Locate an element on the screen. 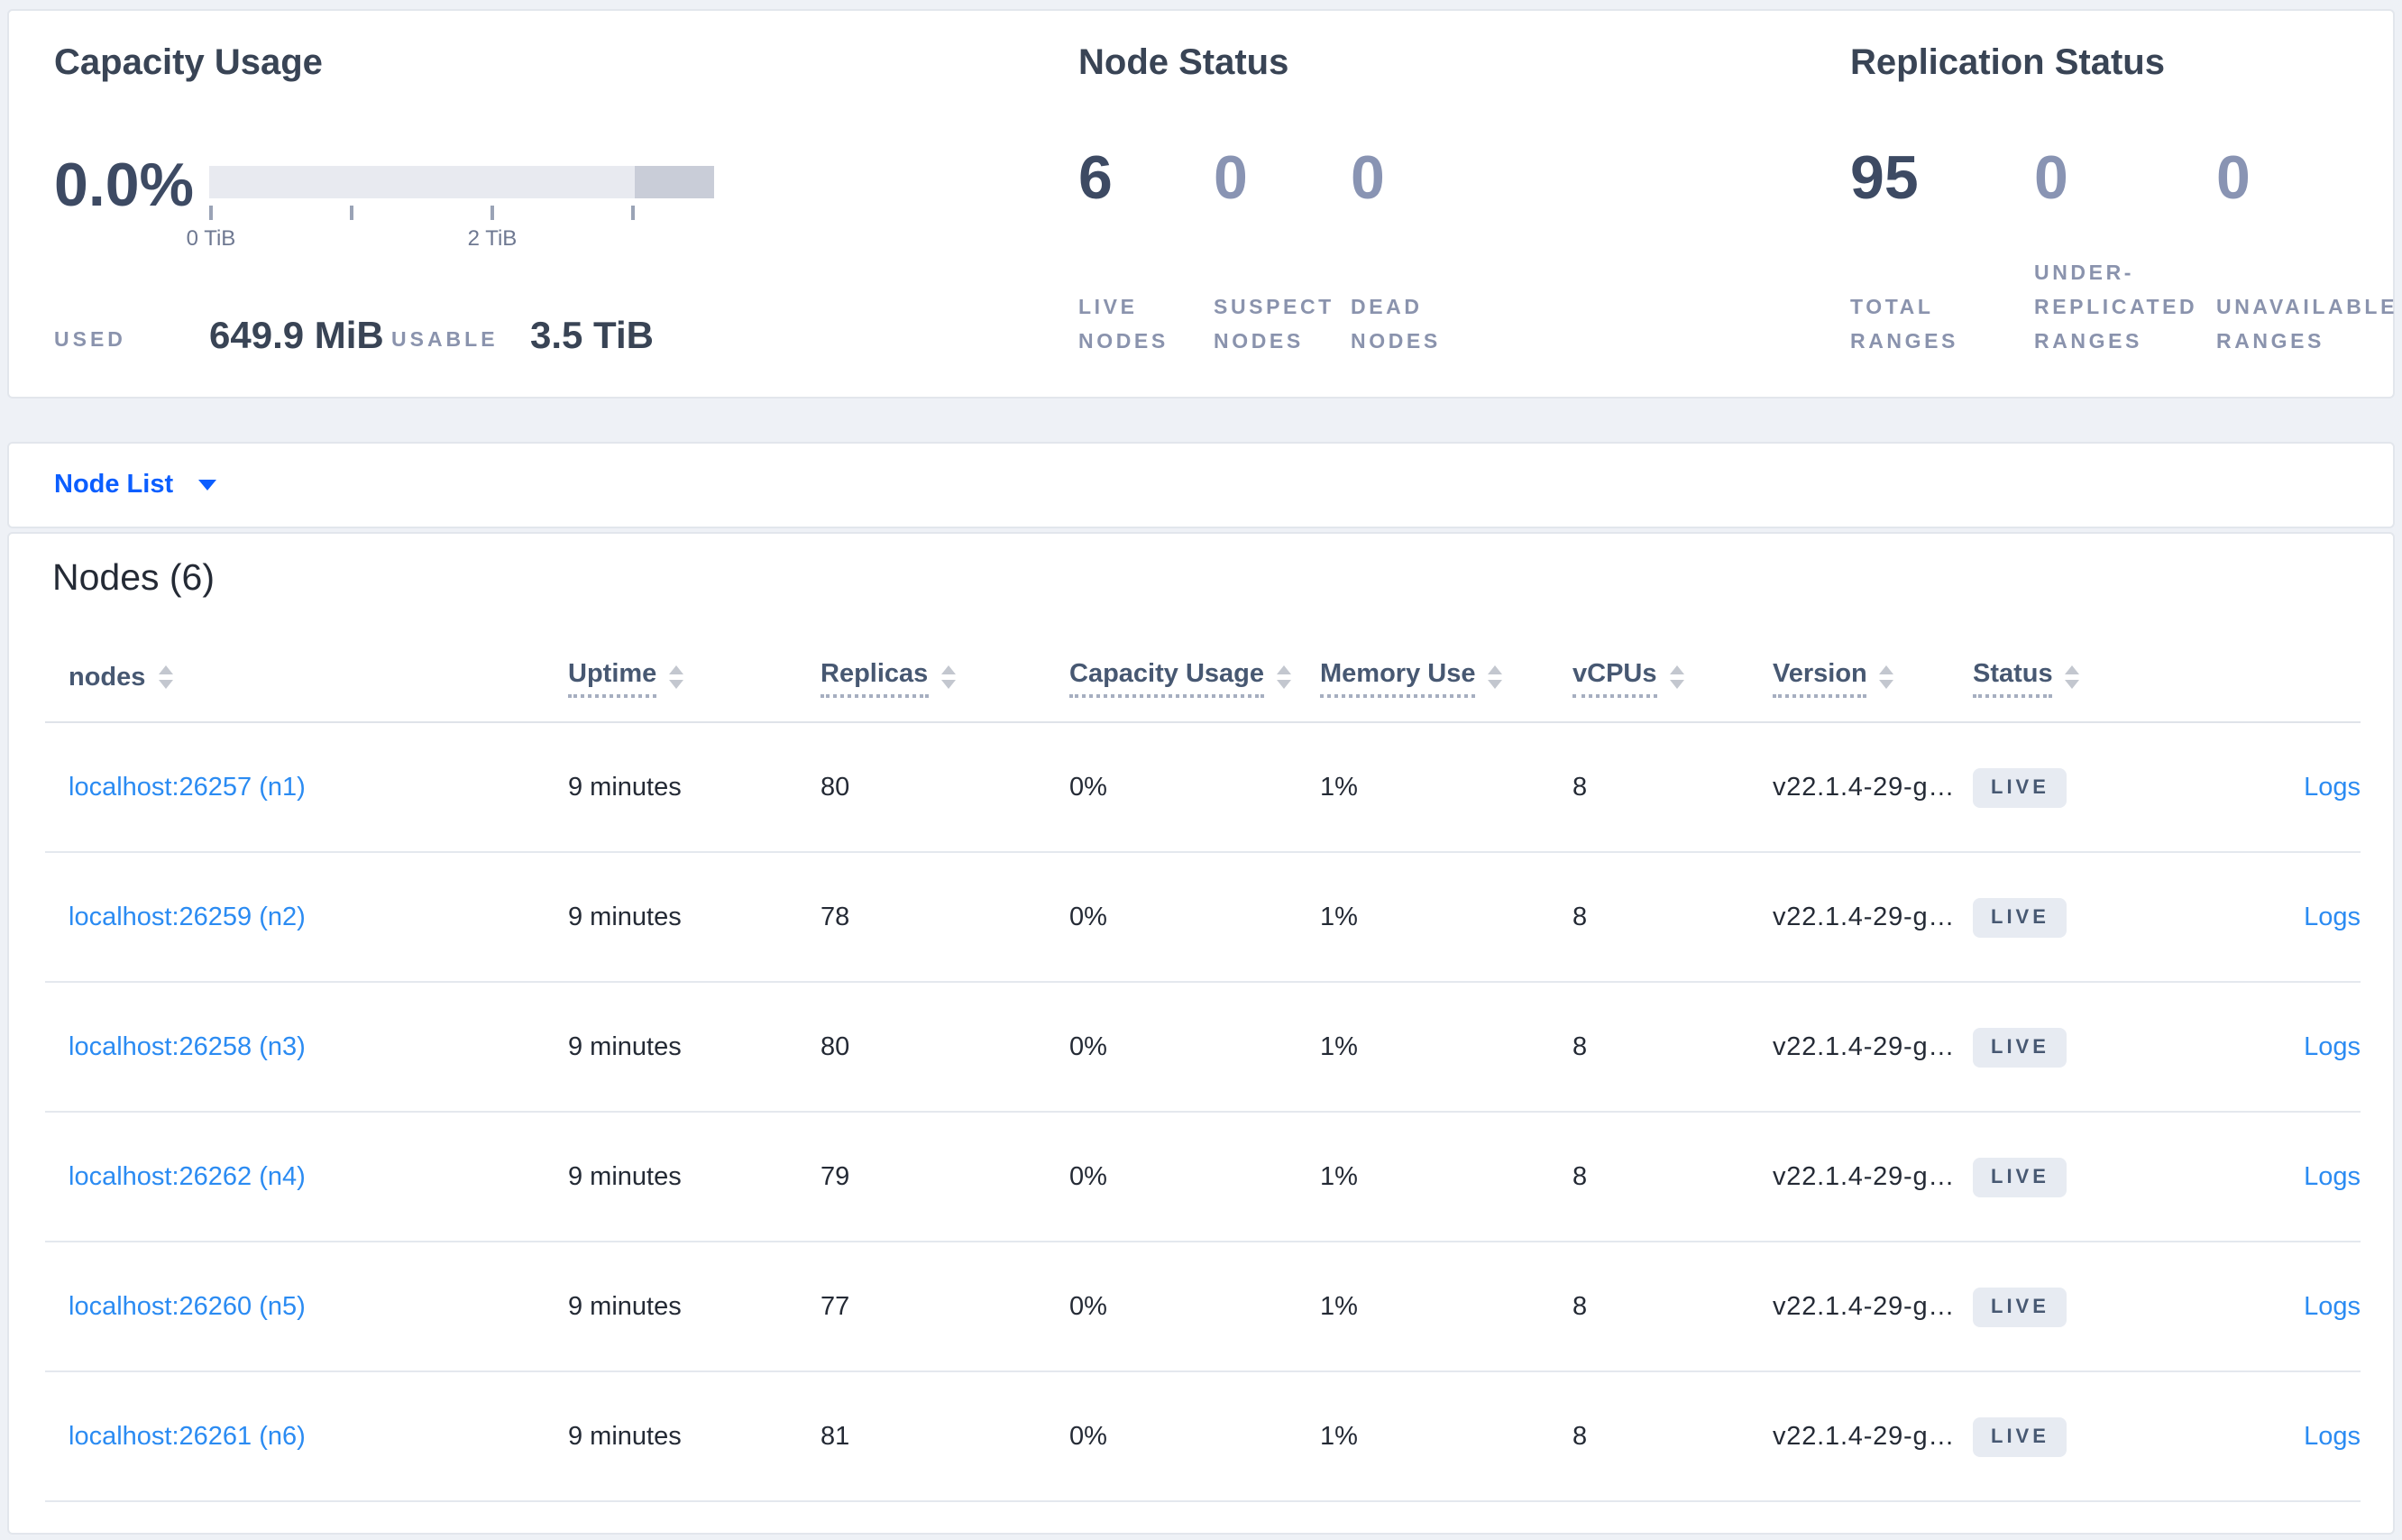 The height and width of the screenshot is (1540, 2402). stat: 0 DEAD NODES is located at coordinates (1434, 254).